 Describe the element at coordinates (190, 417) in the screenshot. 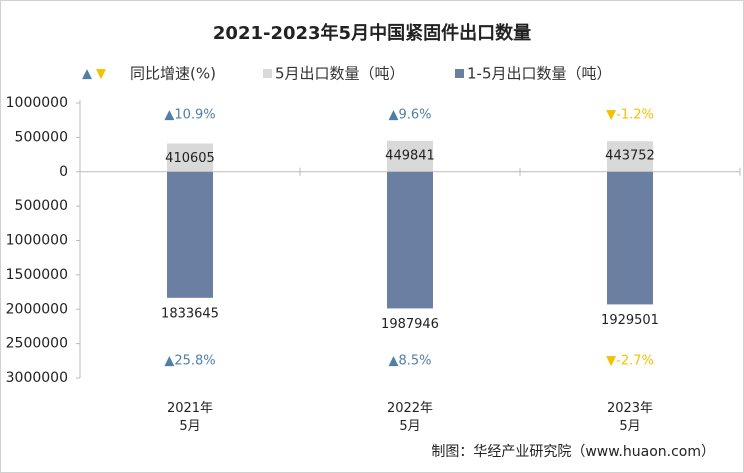

I see `x-tick-label: 2021年 5月` at that location.